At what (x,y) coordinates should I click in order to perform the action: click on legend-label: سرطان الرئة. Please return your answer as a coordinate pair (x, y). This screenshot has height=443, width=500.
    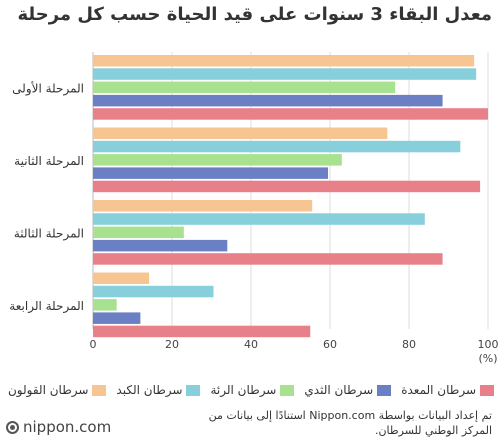
    Looking at the image, I should click on (243, 390).